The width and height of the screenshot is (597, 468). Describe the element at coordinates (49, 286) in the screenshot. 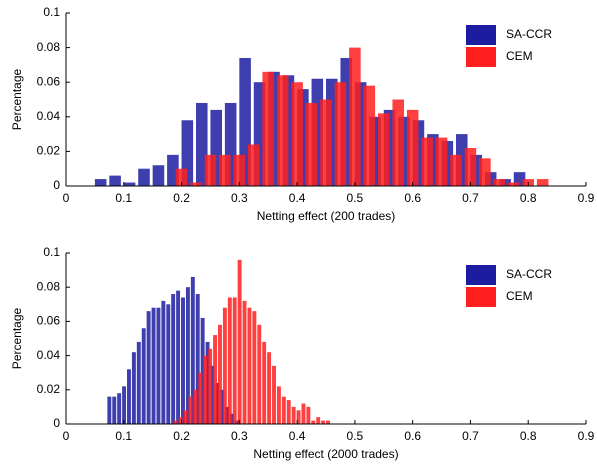

I see `y-tick-label: 0.08` at that location.